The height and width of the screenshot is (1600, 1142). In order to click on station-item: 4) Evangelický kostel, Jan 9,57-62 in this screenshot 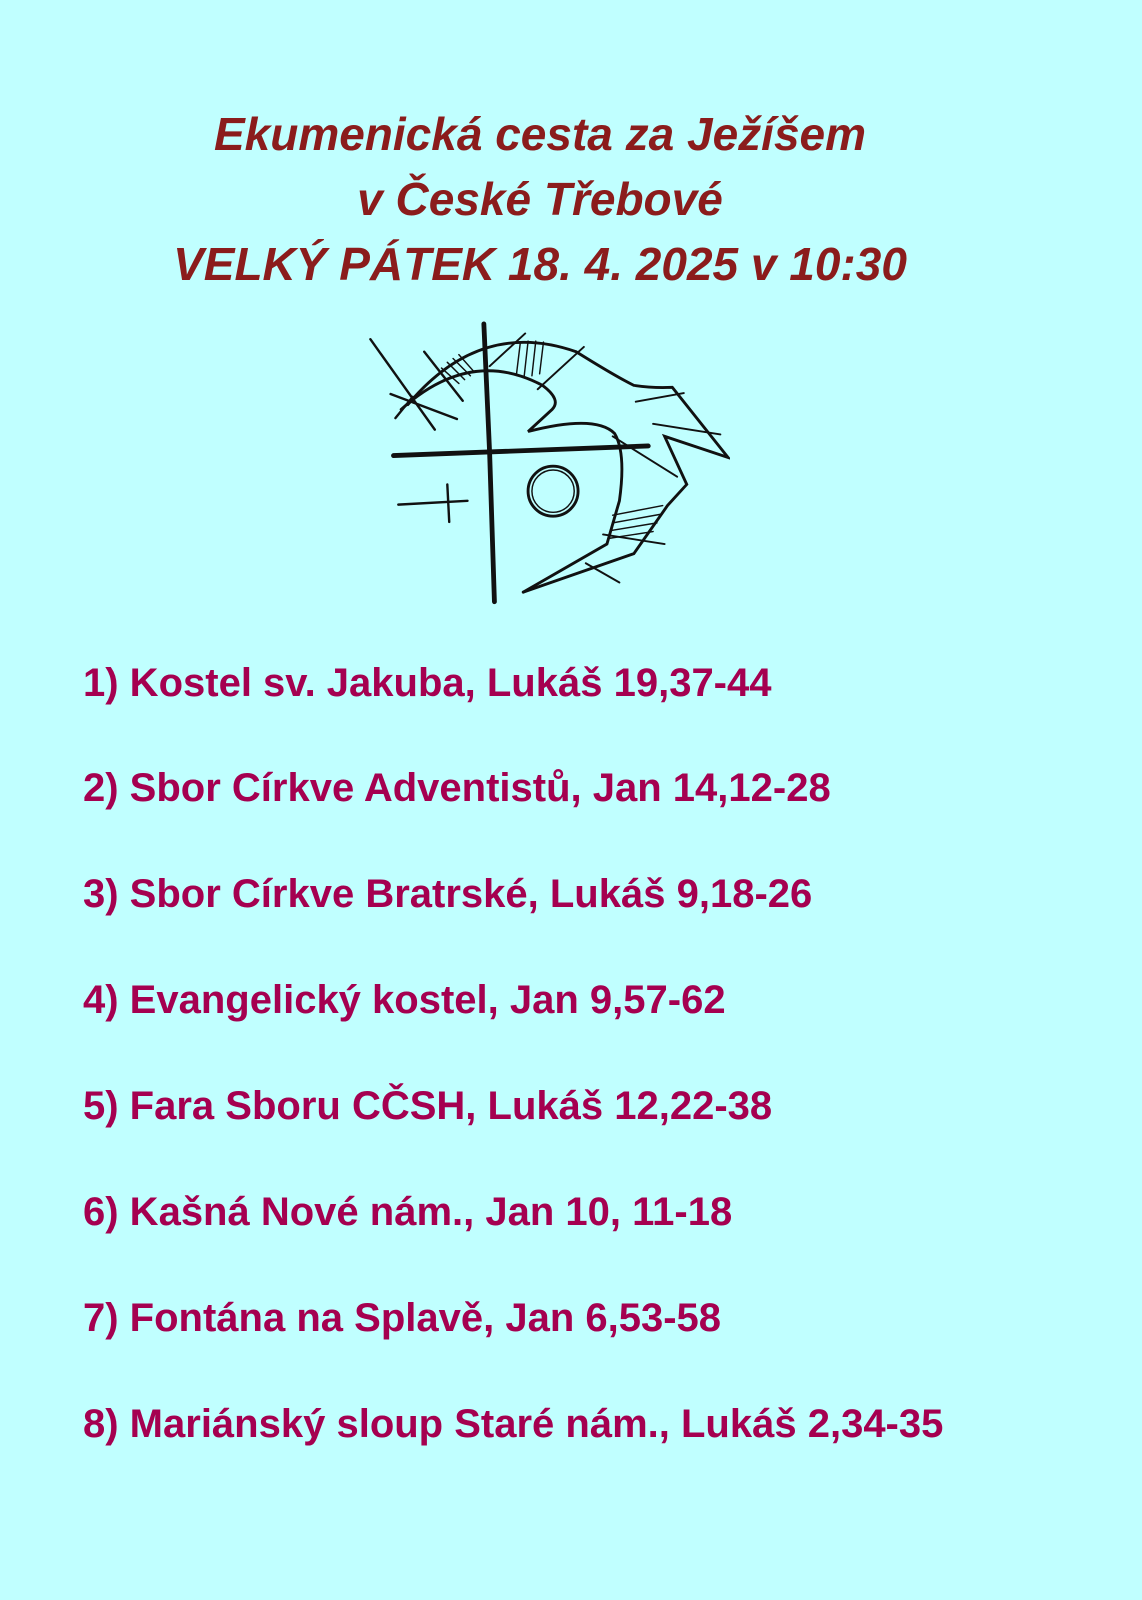, I will do `click(404, 1000)`.